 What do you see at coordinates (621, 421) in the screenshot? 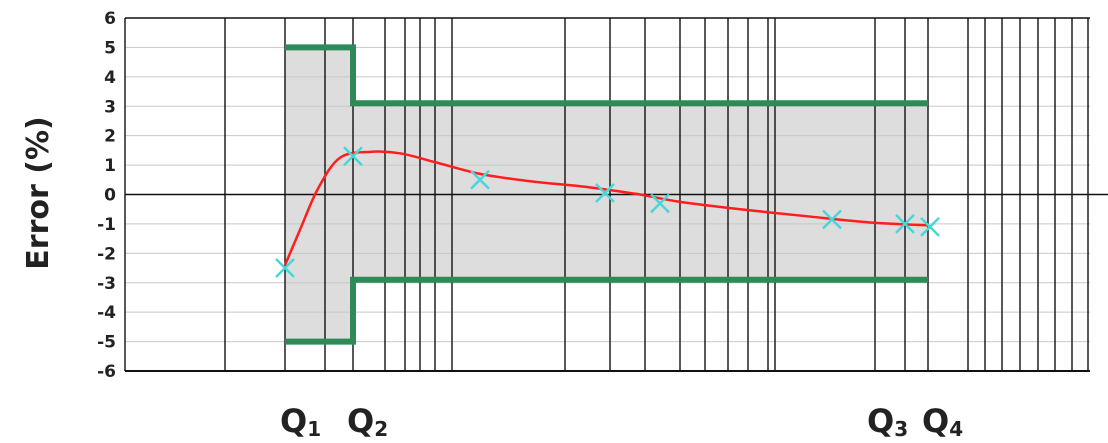
I see `flow-marker-labels: Q1 Q2 Q3 Q4` at bounding box center [621, 421].